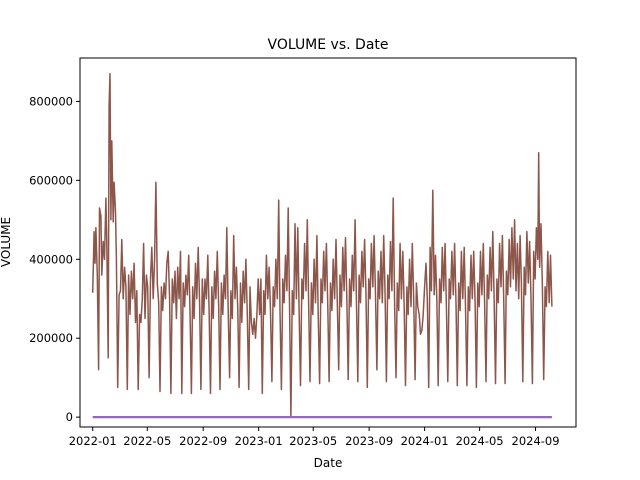  Describe the element at coordinates (425, 441) in the screenshot. I see `x-tick-label: 2024-01` at that location.